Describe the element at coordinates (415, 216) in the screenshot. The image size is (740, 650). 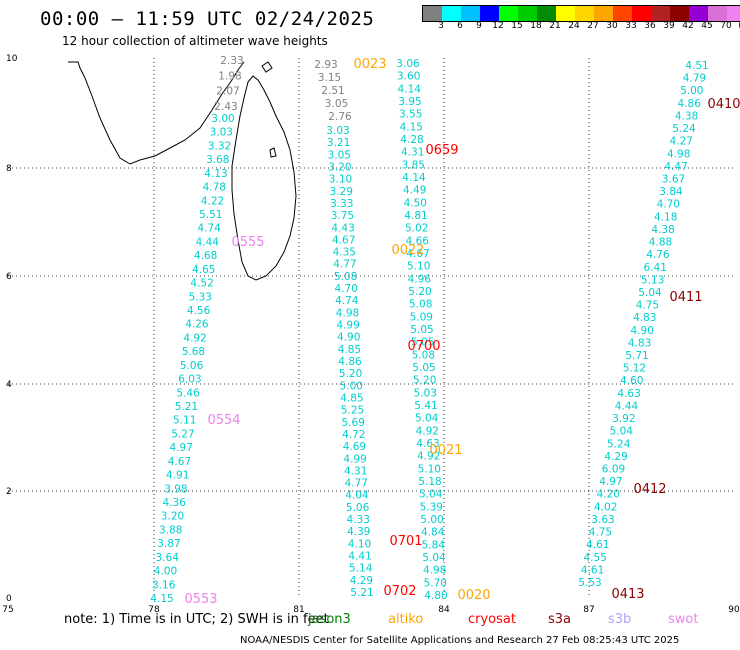
I see `wave-height-value: 4.81` at that location.